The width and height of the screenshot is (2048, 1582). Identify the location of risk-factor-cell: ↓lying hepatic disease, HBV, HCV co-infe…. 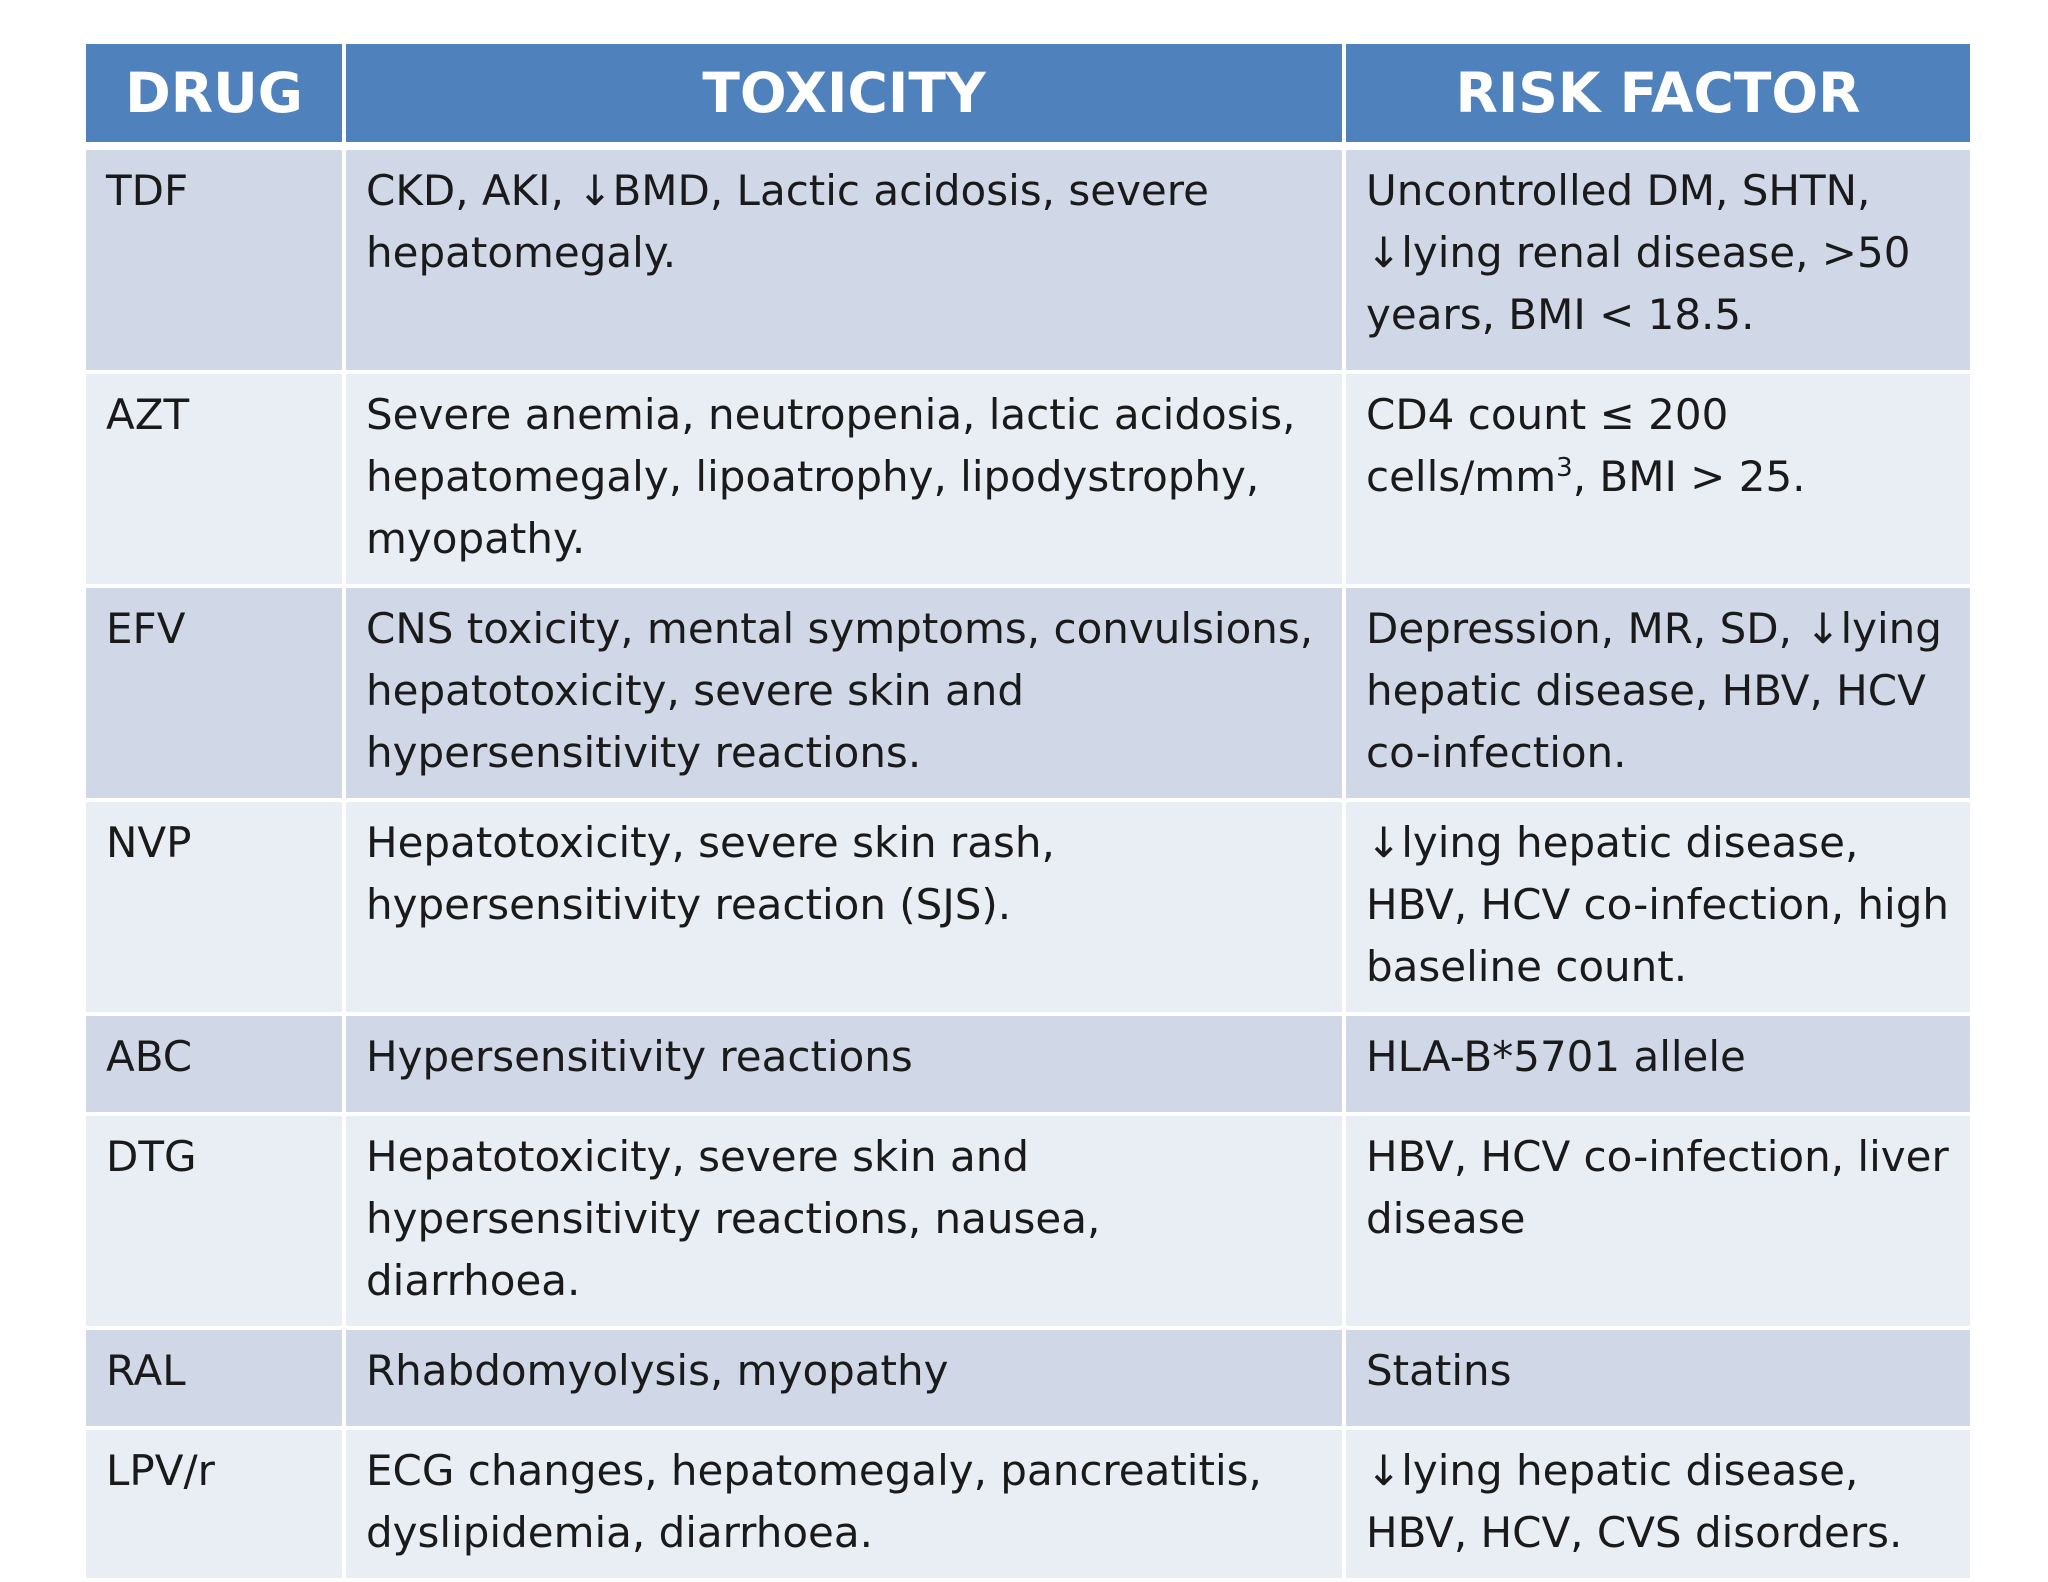
(1657, 908).